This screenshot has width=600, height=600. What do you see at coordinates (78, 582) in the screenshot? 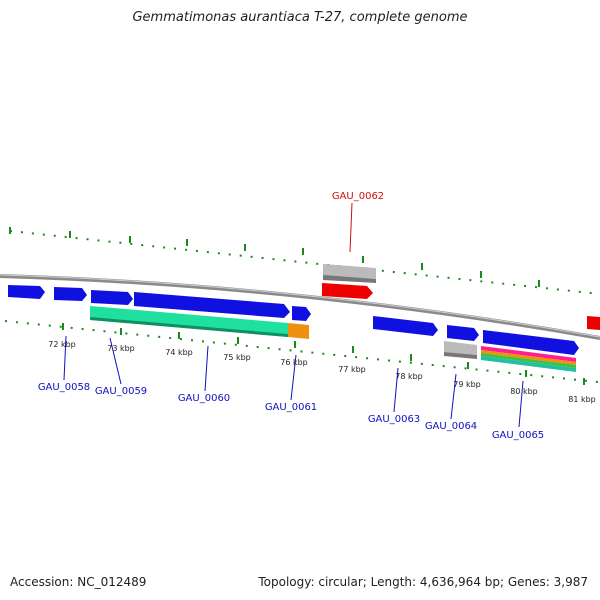
I see `accession-text: Accession: NC_012489` at bounding box center [78, 582].